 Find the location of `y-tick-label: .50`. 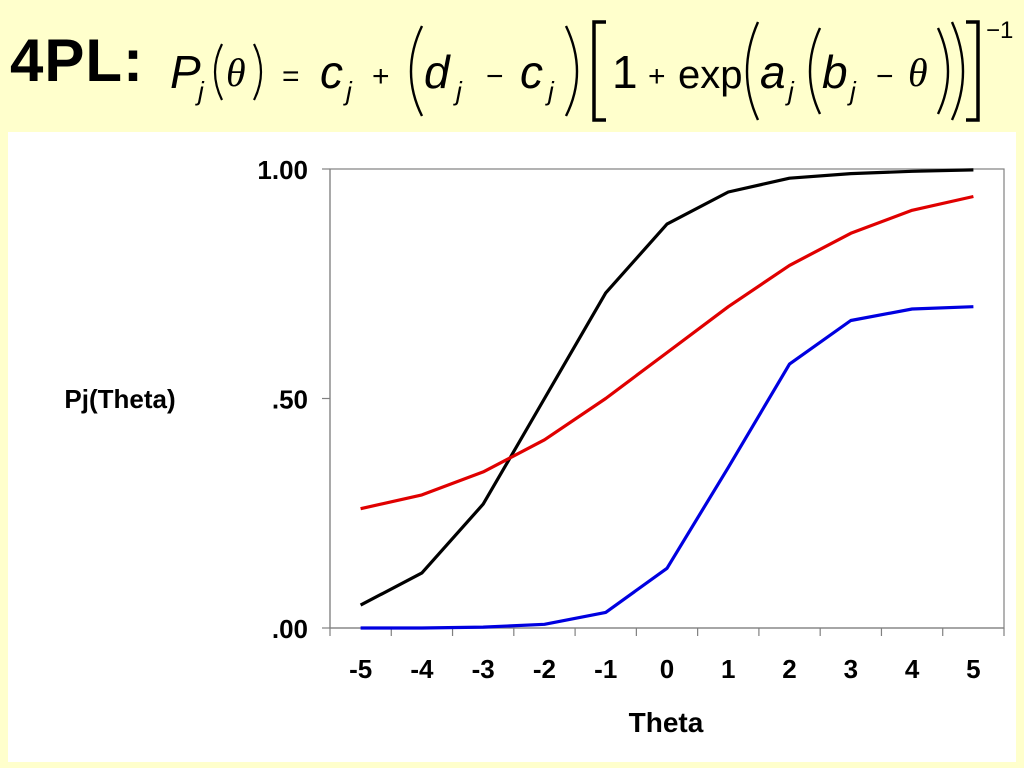

y-tick-label: .50 is located at coordinates (290, 400).